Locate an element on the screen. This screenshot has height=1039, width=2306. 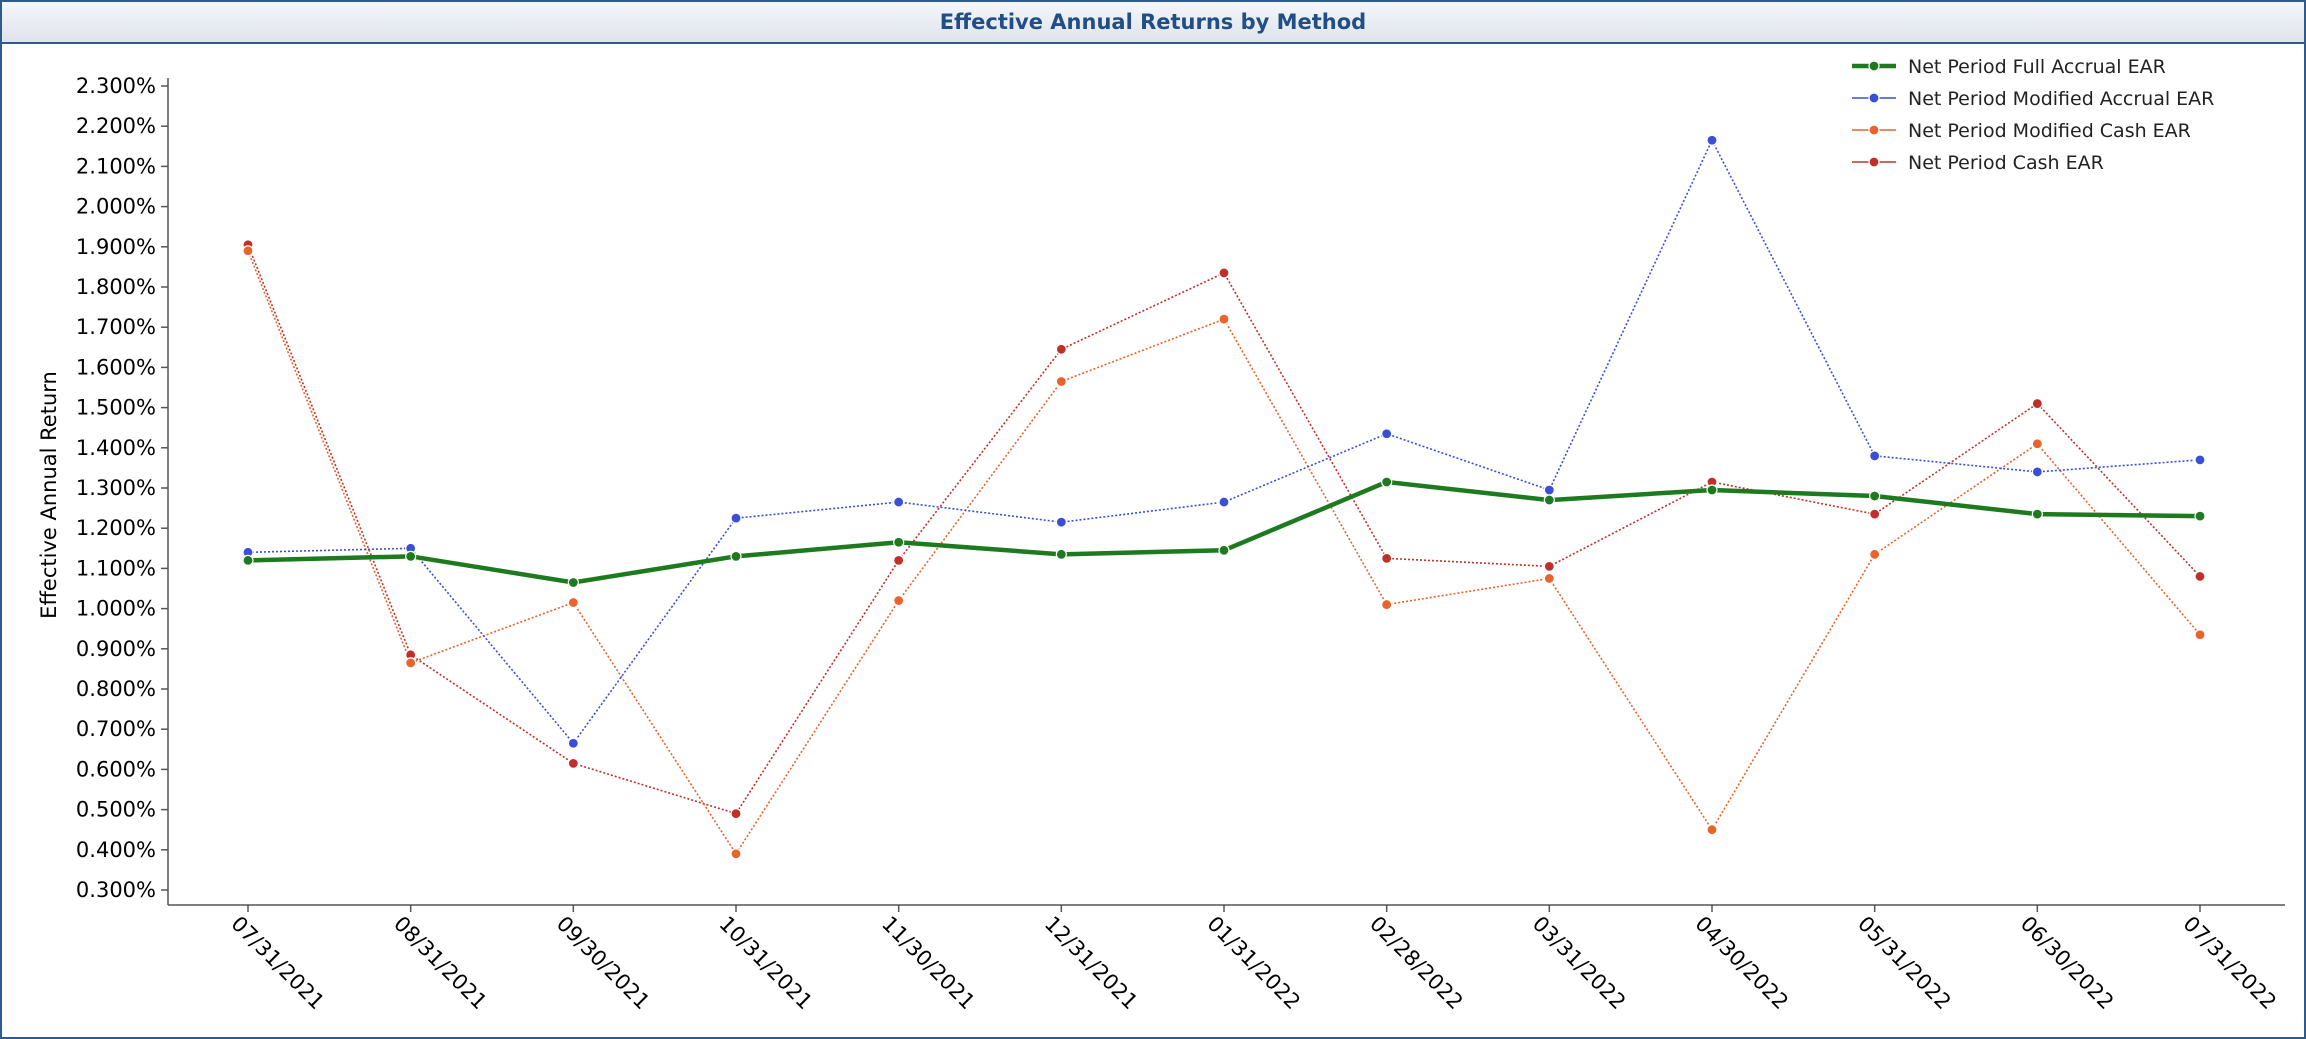
y-tick-label: 0.600% is located at coordinates (116, 769).